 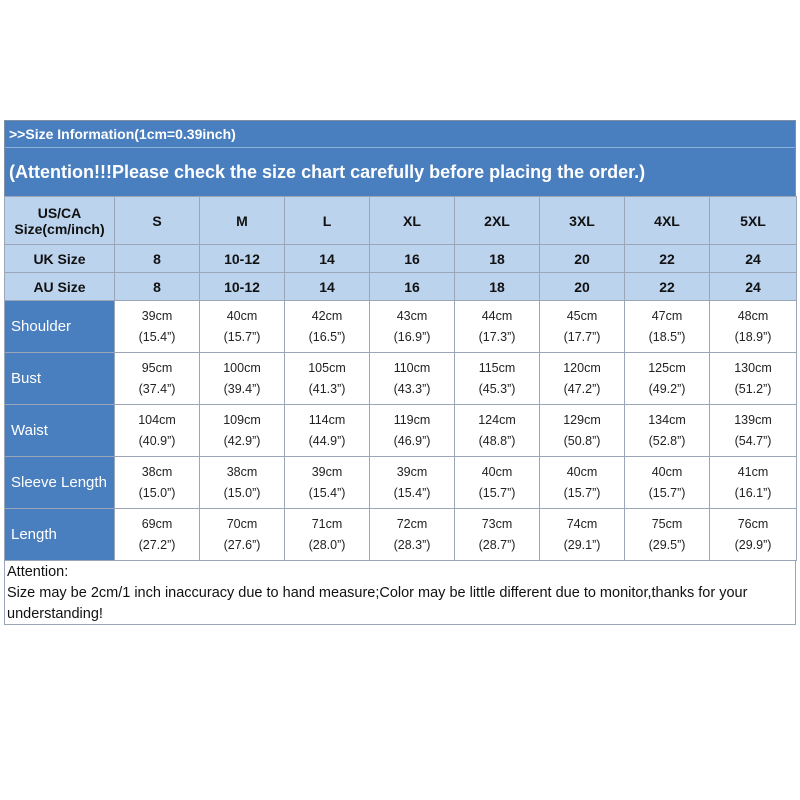 I want to click on inch-value: (48.8”), so click(x=497, y=440).